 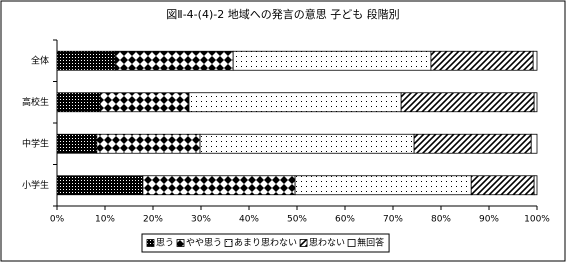 What do you see at coordinates (345, 220) in the screenshot?
I see `x-tick-label: 60%` at bounding box center [345, 220].